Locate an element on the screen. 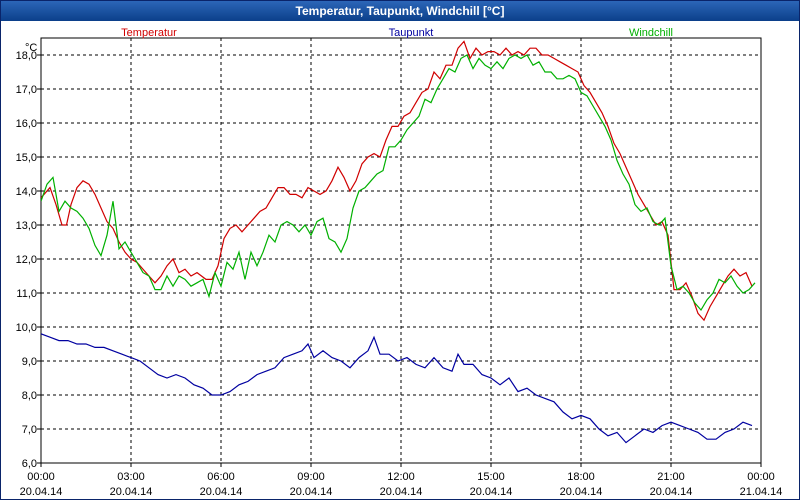  y-tick-label: 16,0 is located at coordinates (26, 124).